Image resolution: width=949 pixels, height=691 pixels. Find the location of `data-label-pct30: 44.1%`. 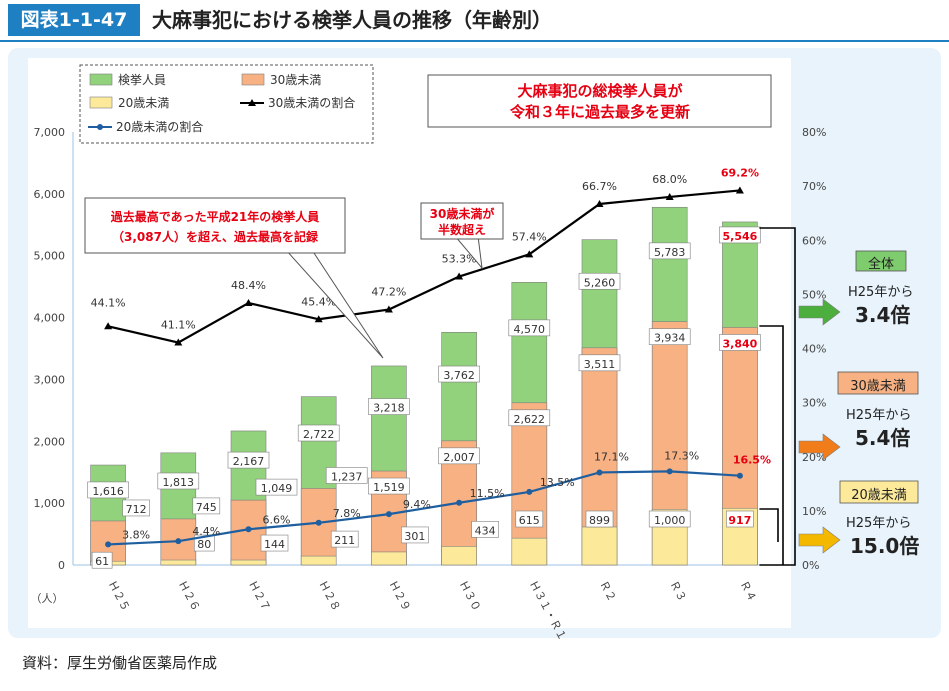

data-label-pct30: 44.1% is located at coordinates (108, 302).